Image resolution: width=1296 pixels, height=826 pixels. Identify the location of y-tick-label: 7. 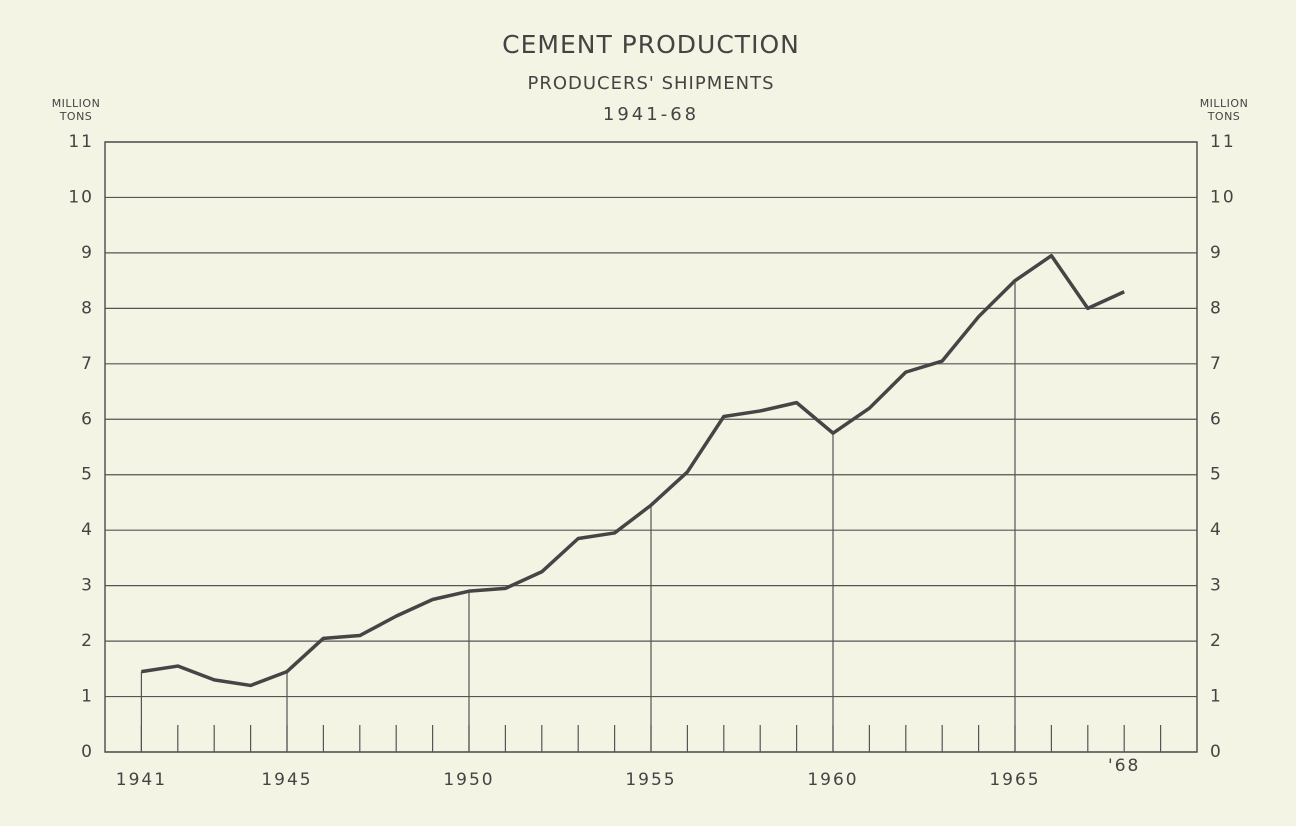
(87, 364).